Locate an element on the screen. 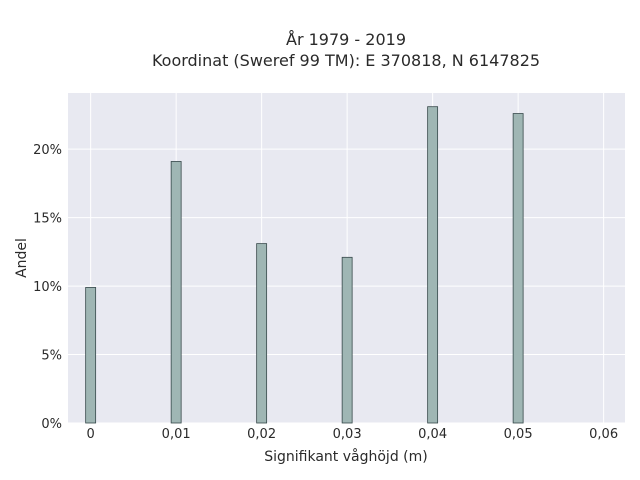  y-tick-label: 10% is located at coordinates (47, 287).